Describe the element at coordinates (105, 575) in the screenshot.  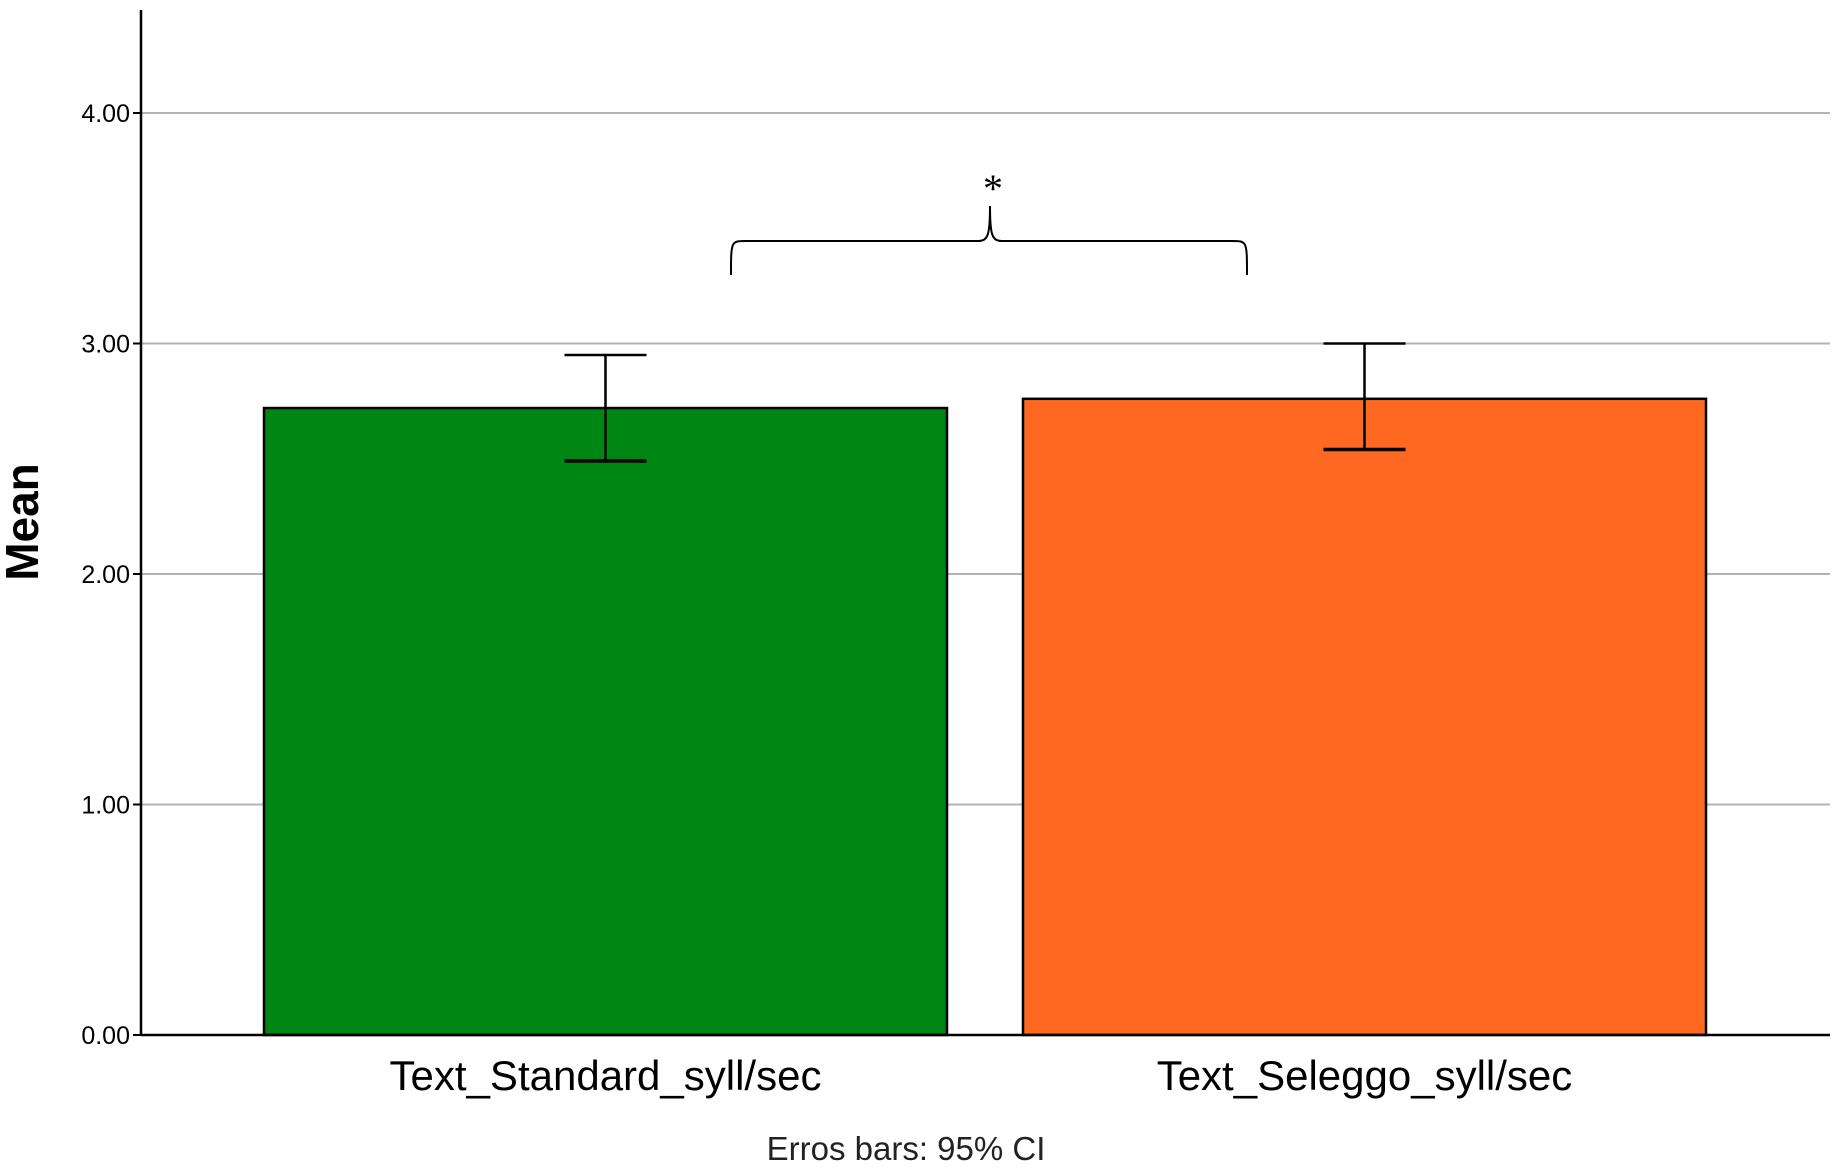
I see `y-tick-label-2: 2.00` at that location.